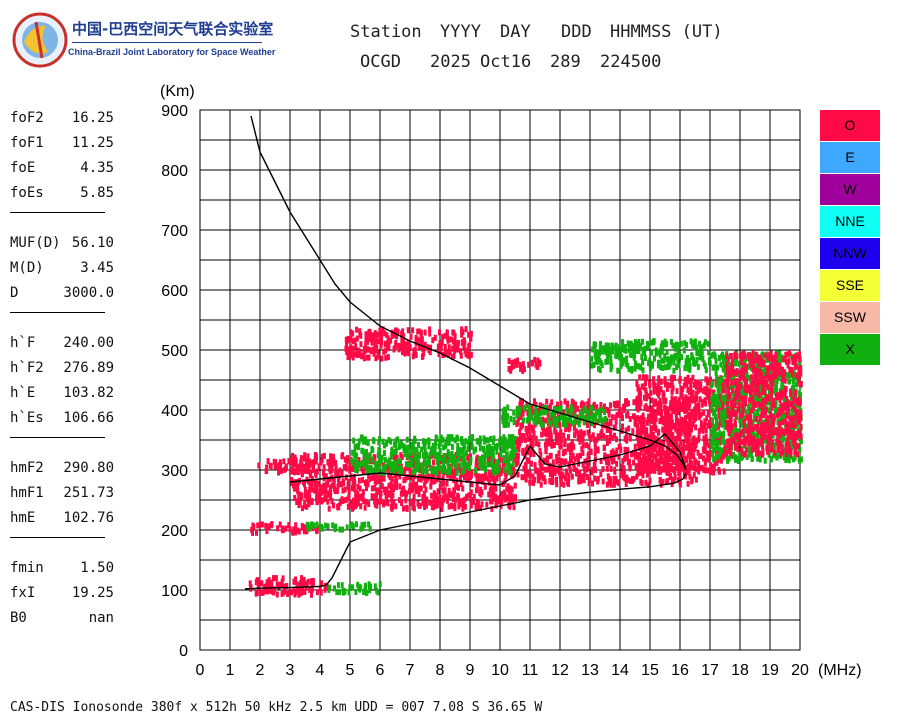  What do you see at coordinates (620, 670) in the screenshot?
I see `x-tick-label: 14` at bounding box center [620, 670].